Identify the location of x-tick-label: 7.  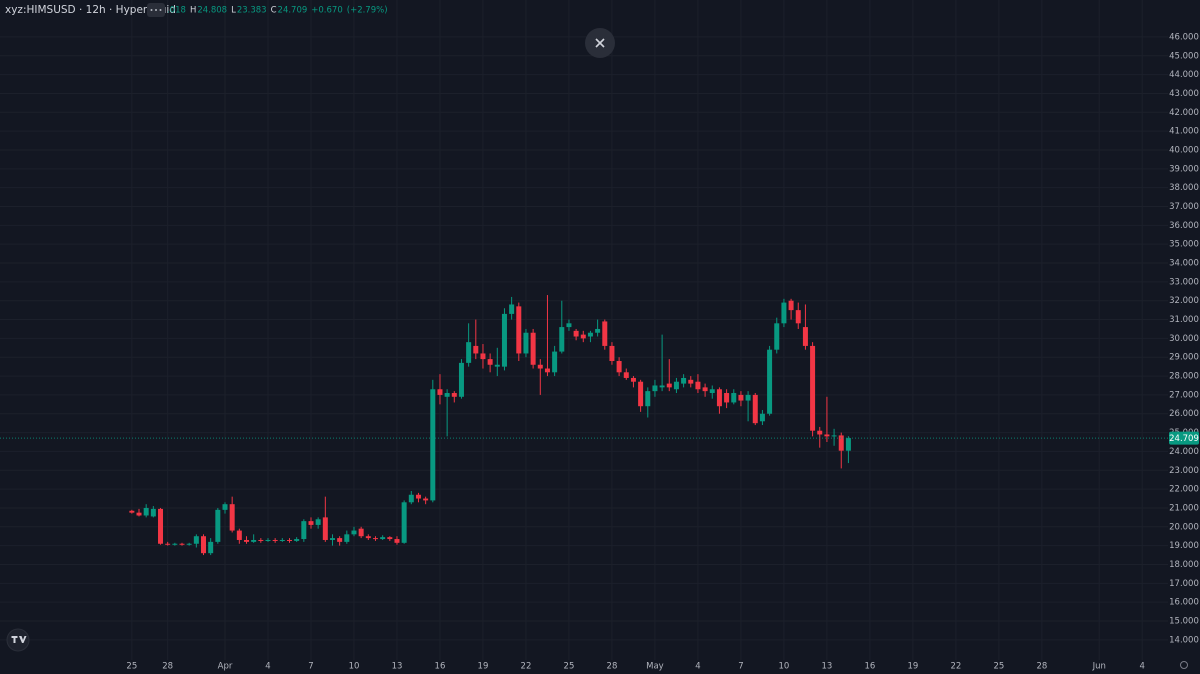
(310, 667).